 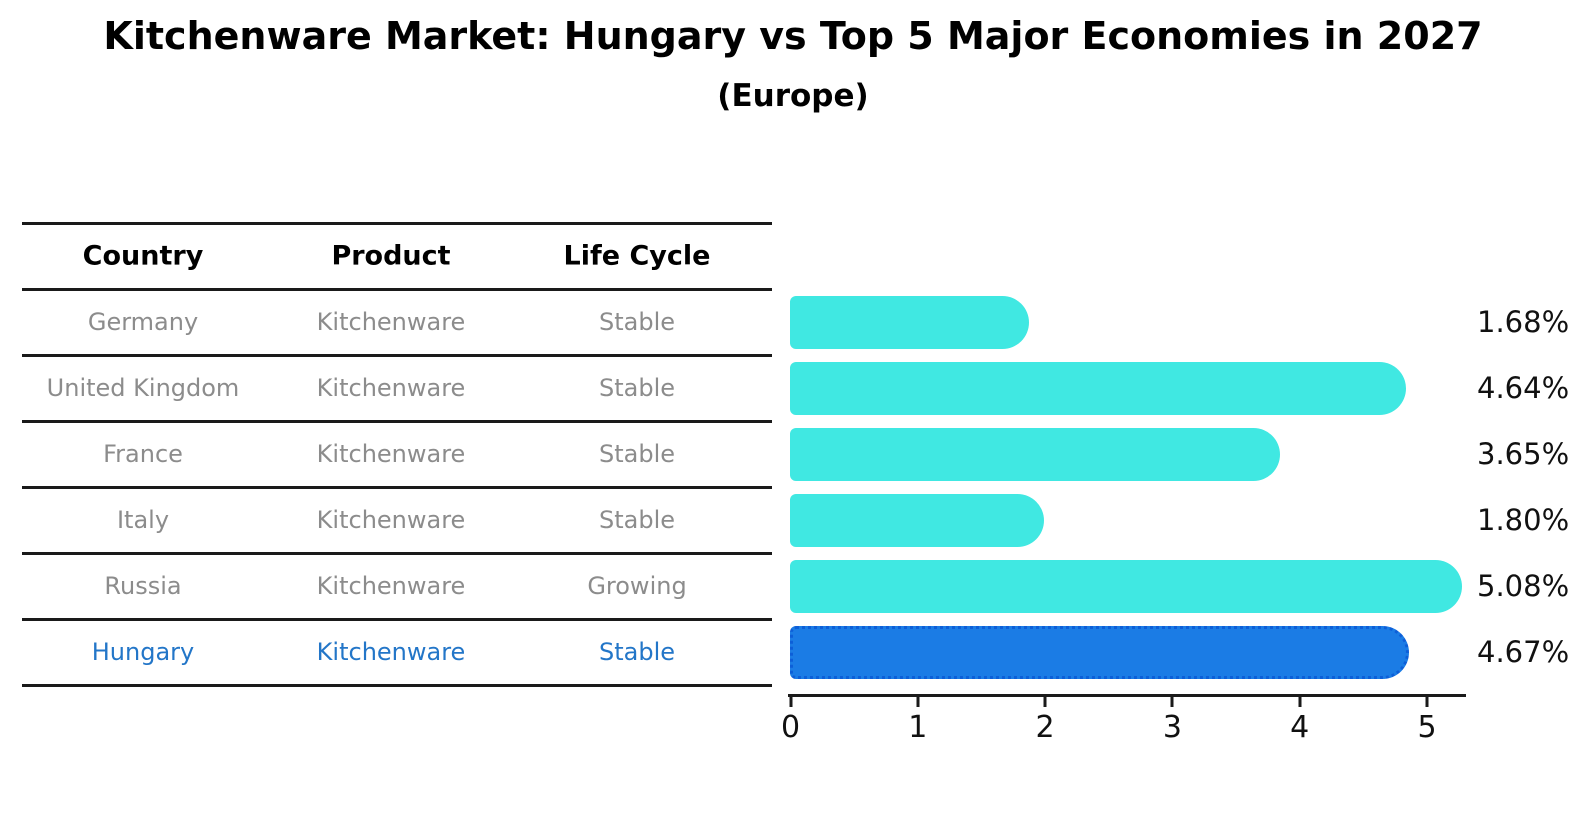 What do you see at coordinates (1427, 727) in the screenshot?
I see `x-axis-tick-label: 5` at bounding box center [1427, 727].